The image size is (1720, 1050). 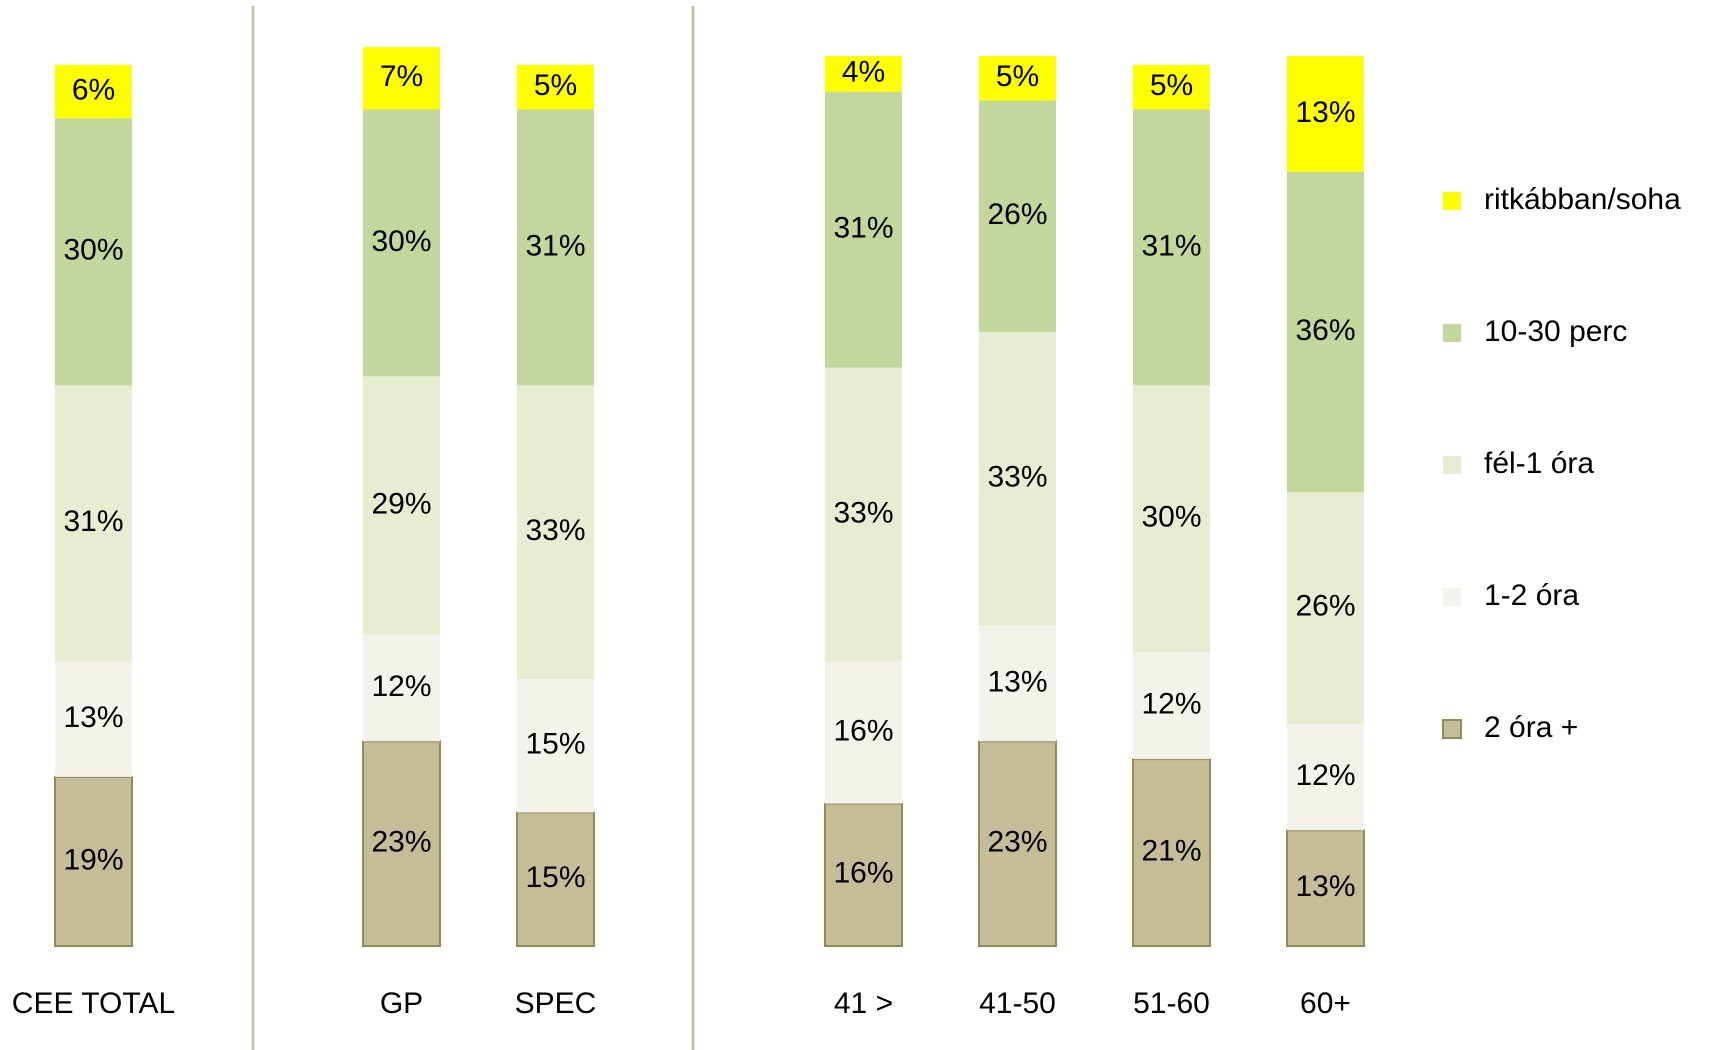 What do you see at coordinates (93, 1003) in the screenshot?
I see `x-tick-label: CEE TOTAL` at bounding box center [93, 1003].